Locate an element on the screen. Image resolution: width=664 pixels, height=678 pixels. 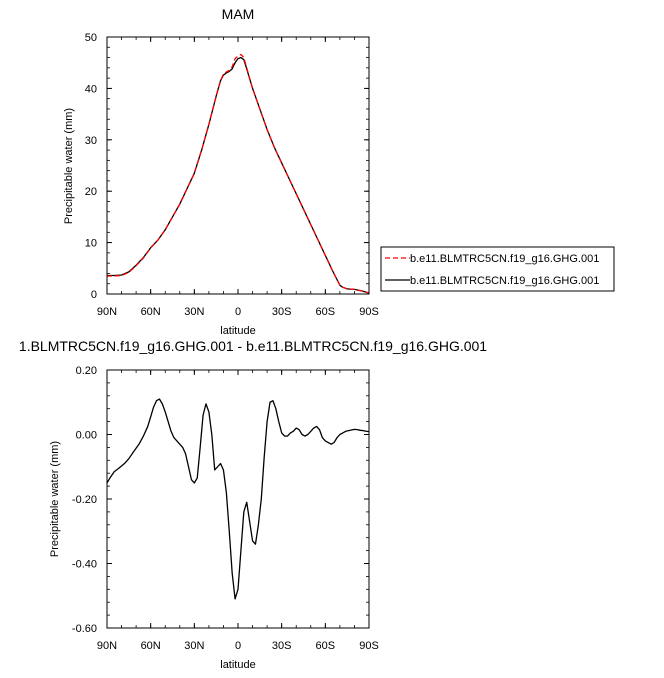
chart-1-title: MAM is located at coordinates (238, 14).